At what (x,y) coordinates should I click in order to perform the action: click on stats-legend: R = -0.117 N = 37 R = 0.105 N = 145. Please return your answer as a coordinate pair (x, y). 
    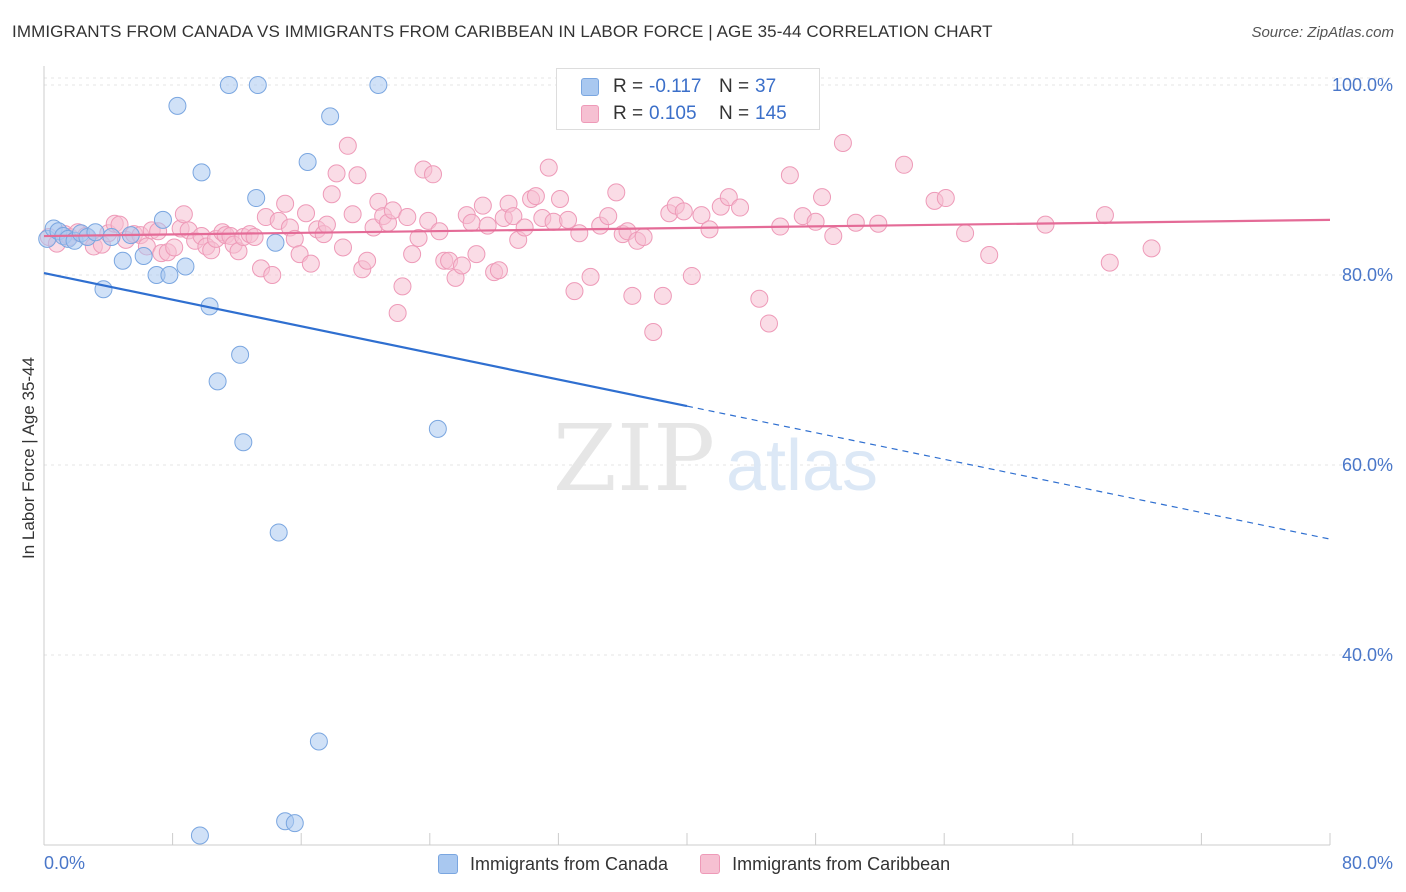
    Looking at the image, I should click on (688, 99).